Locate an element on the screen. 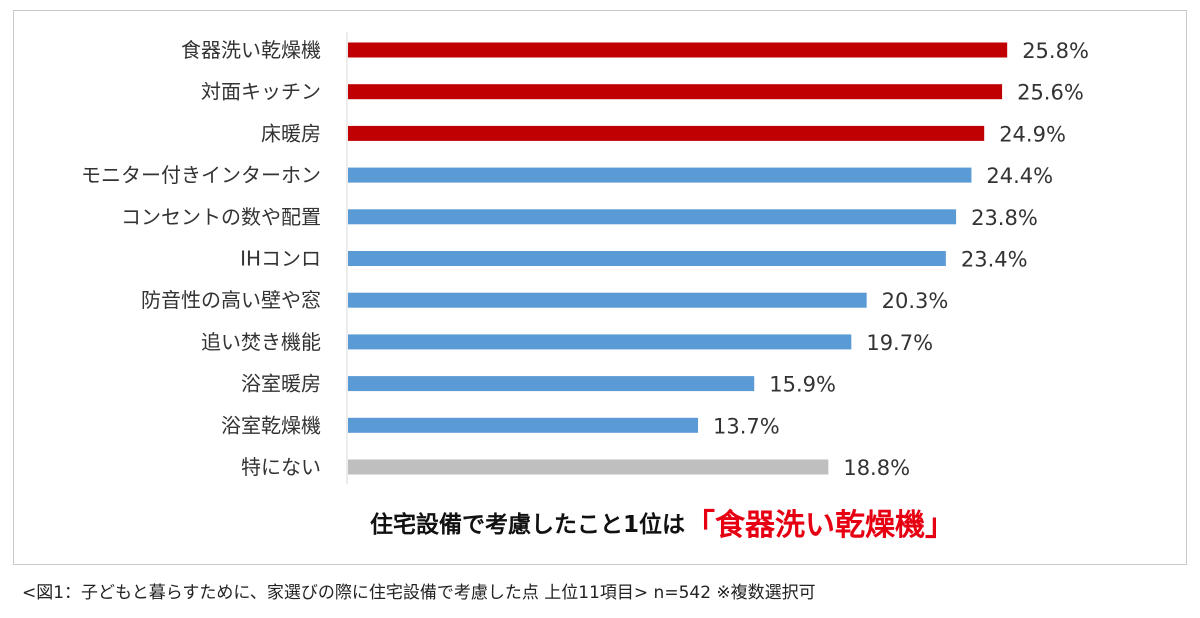 The image size is (1200, 618). value-label: 24.9% is located at coordinates (1032, 134).